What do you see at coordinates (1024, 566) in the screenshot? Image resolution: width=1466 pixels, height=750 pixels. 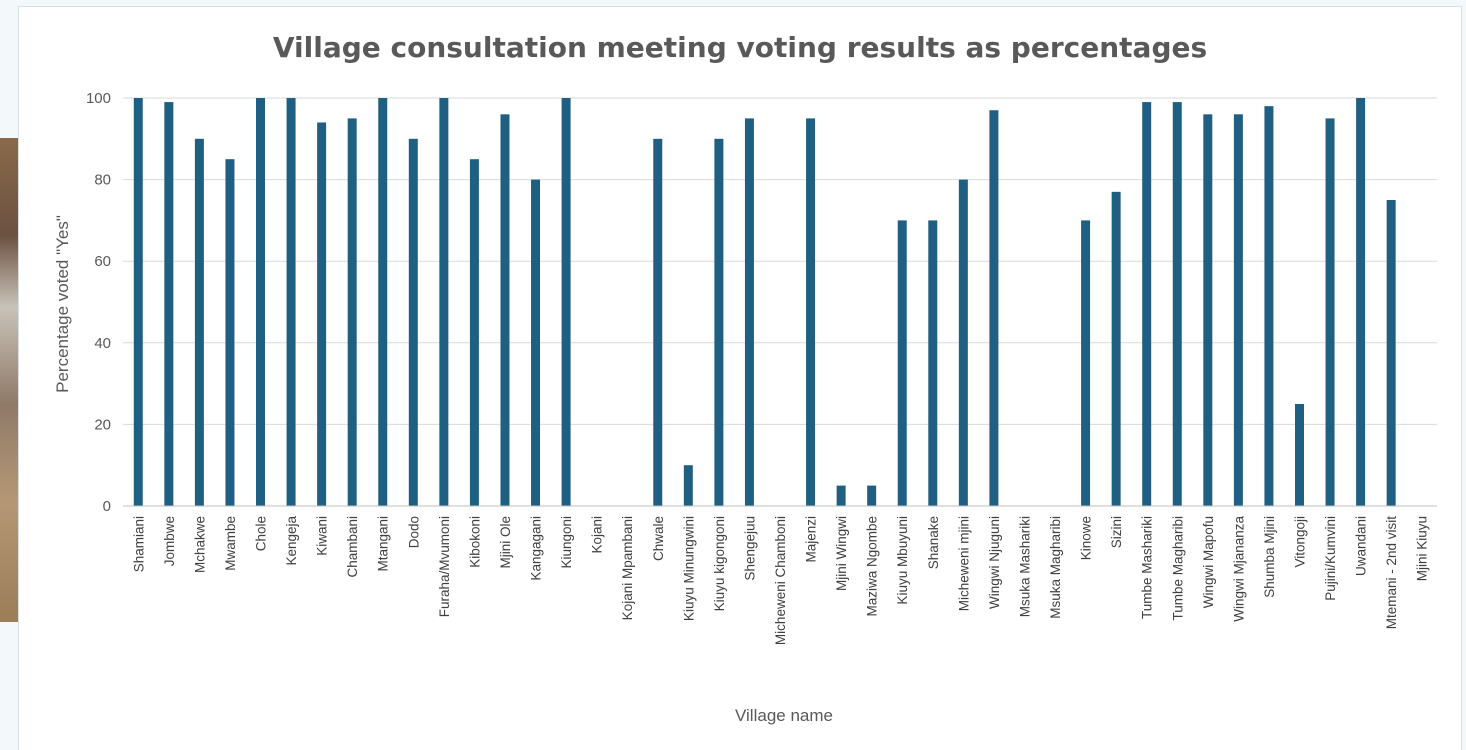 I see `x-category-label: Msuka Mashariki` at bounding box center [1024, 566].